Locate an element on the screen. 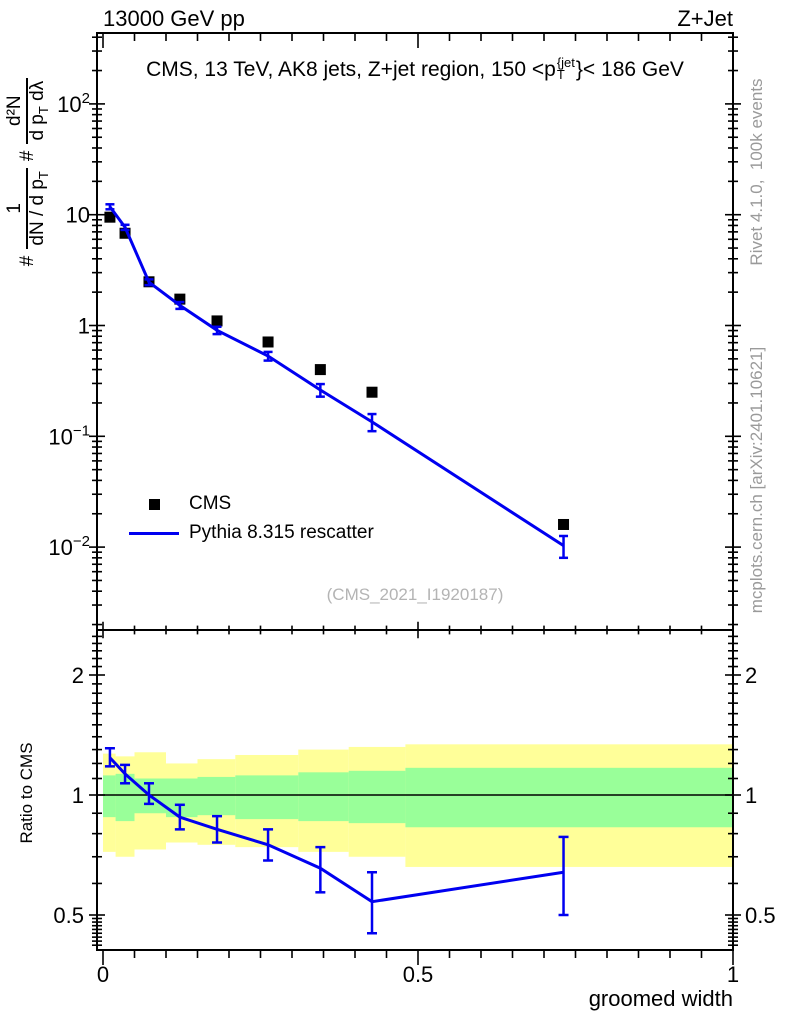 The width and height of the screenshot is (786, 1024). ratio-mc-series is located at coordinates (336, 841).